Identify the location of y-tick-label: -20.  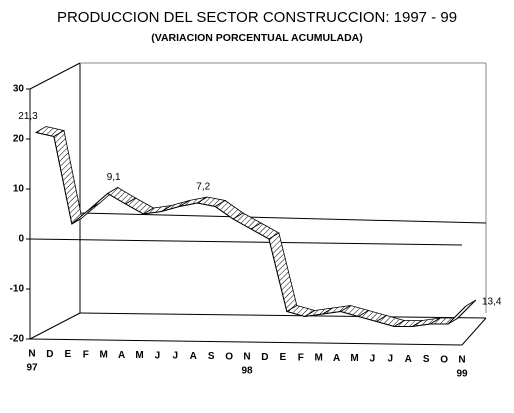
(17, 339).